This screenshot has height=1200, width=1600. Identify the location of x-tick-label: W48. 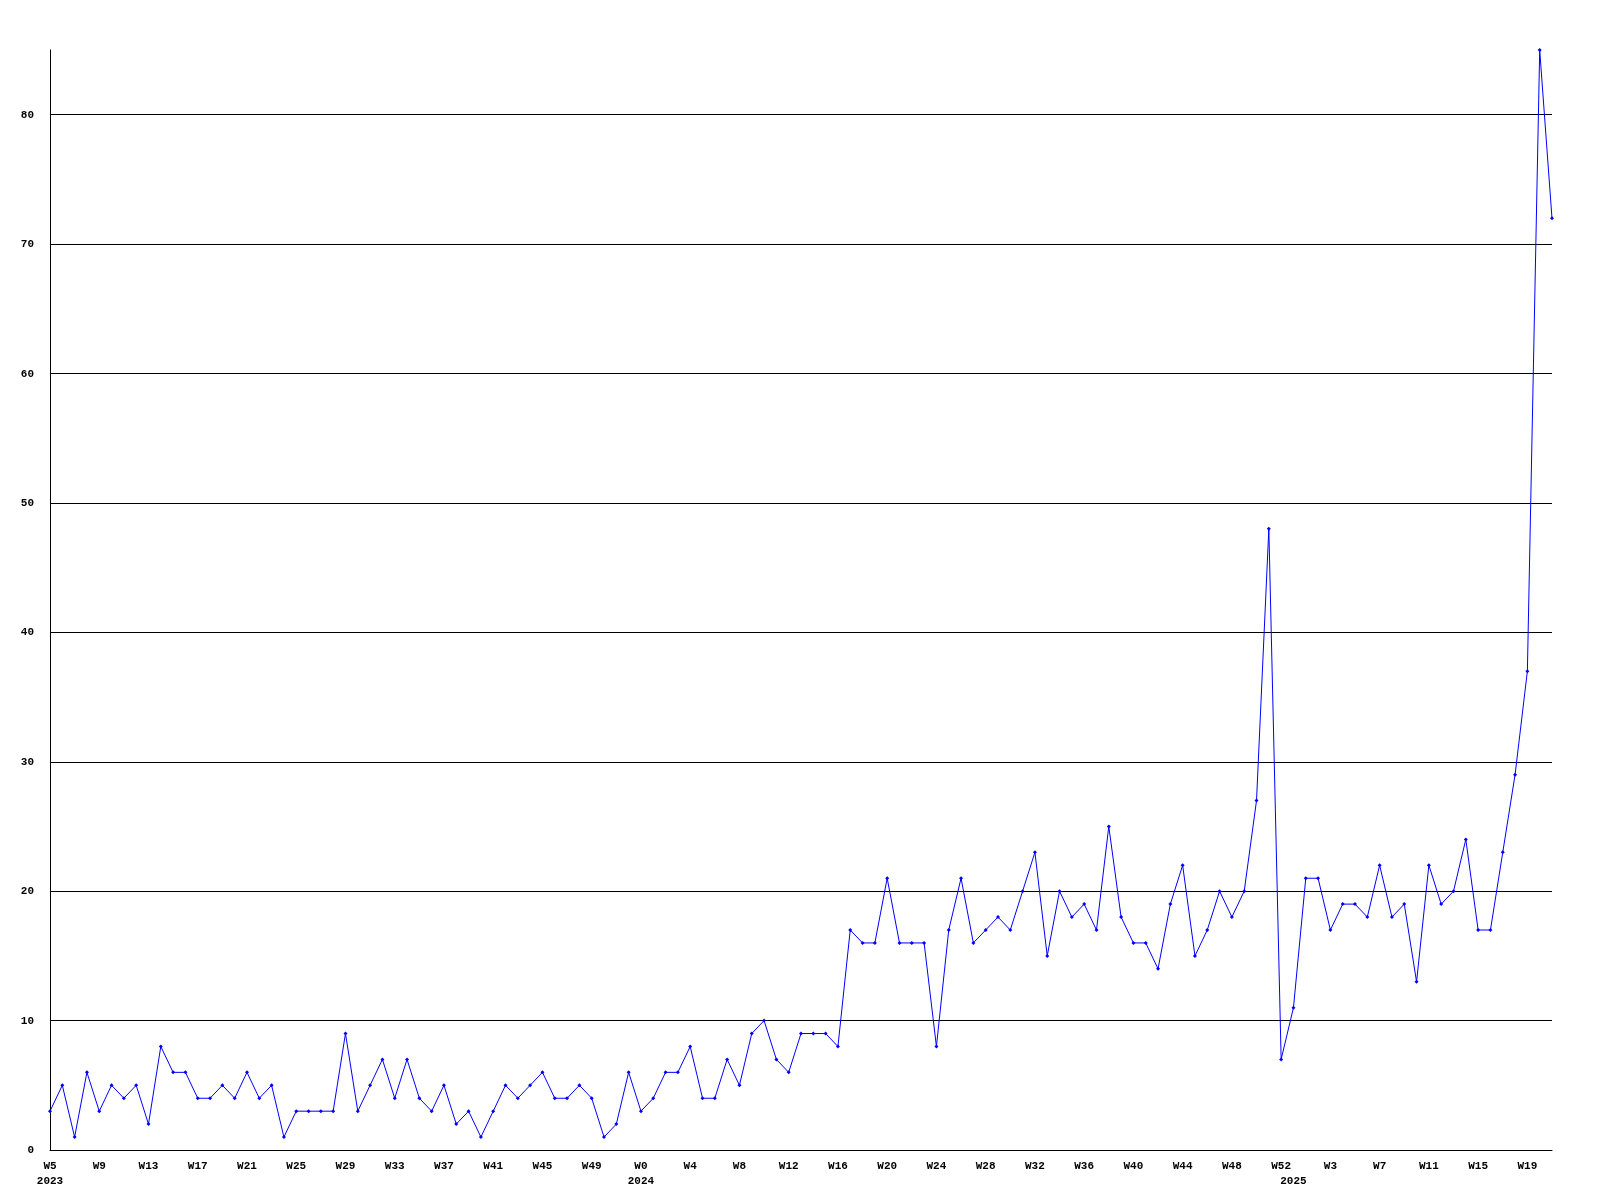
(1232, 1165).